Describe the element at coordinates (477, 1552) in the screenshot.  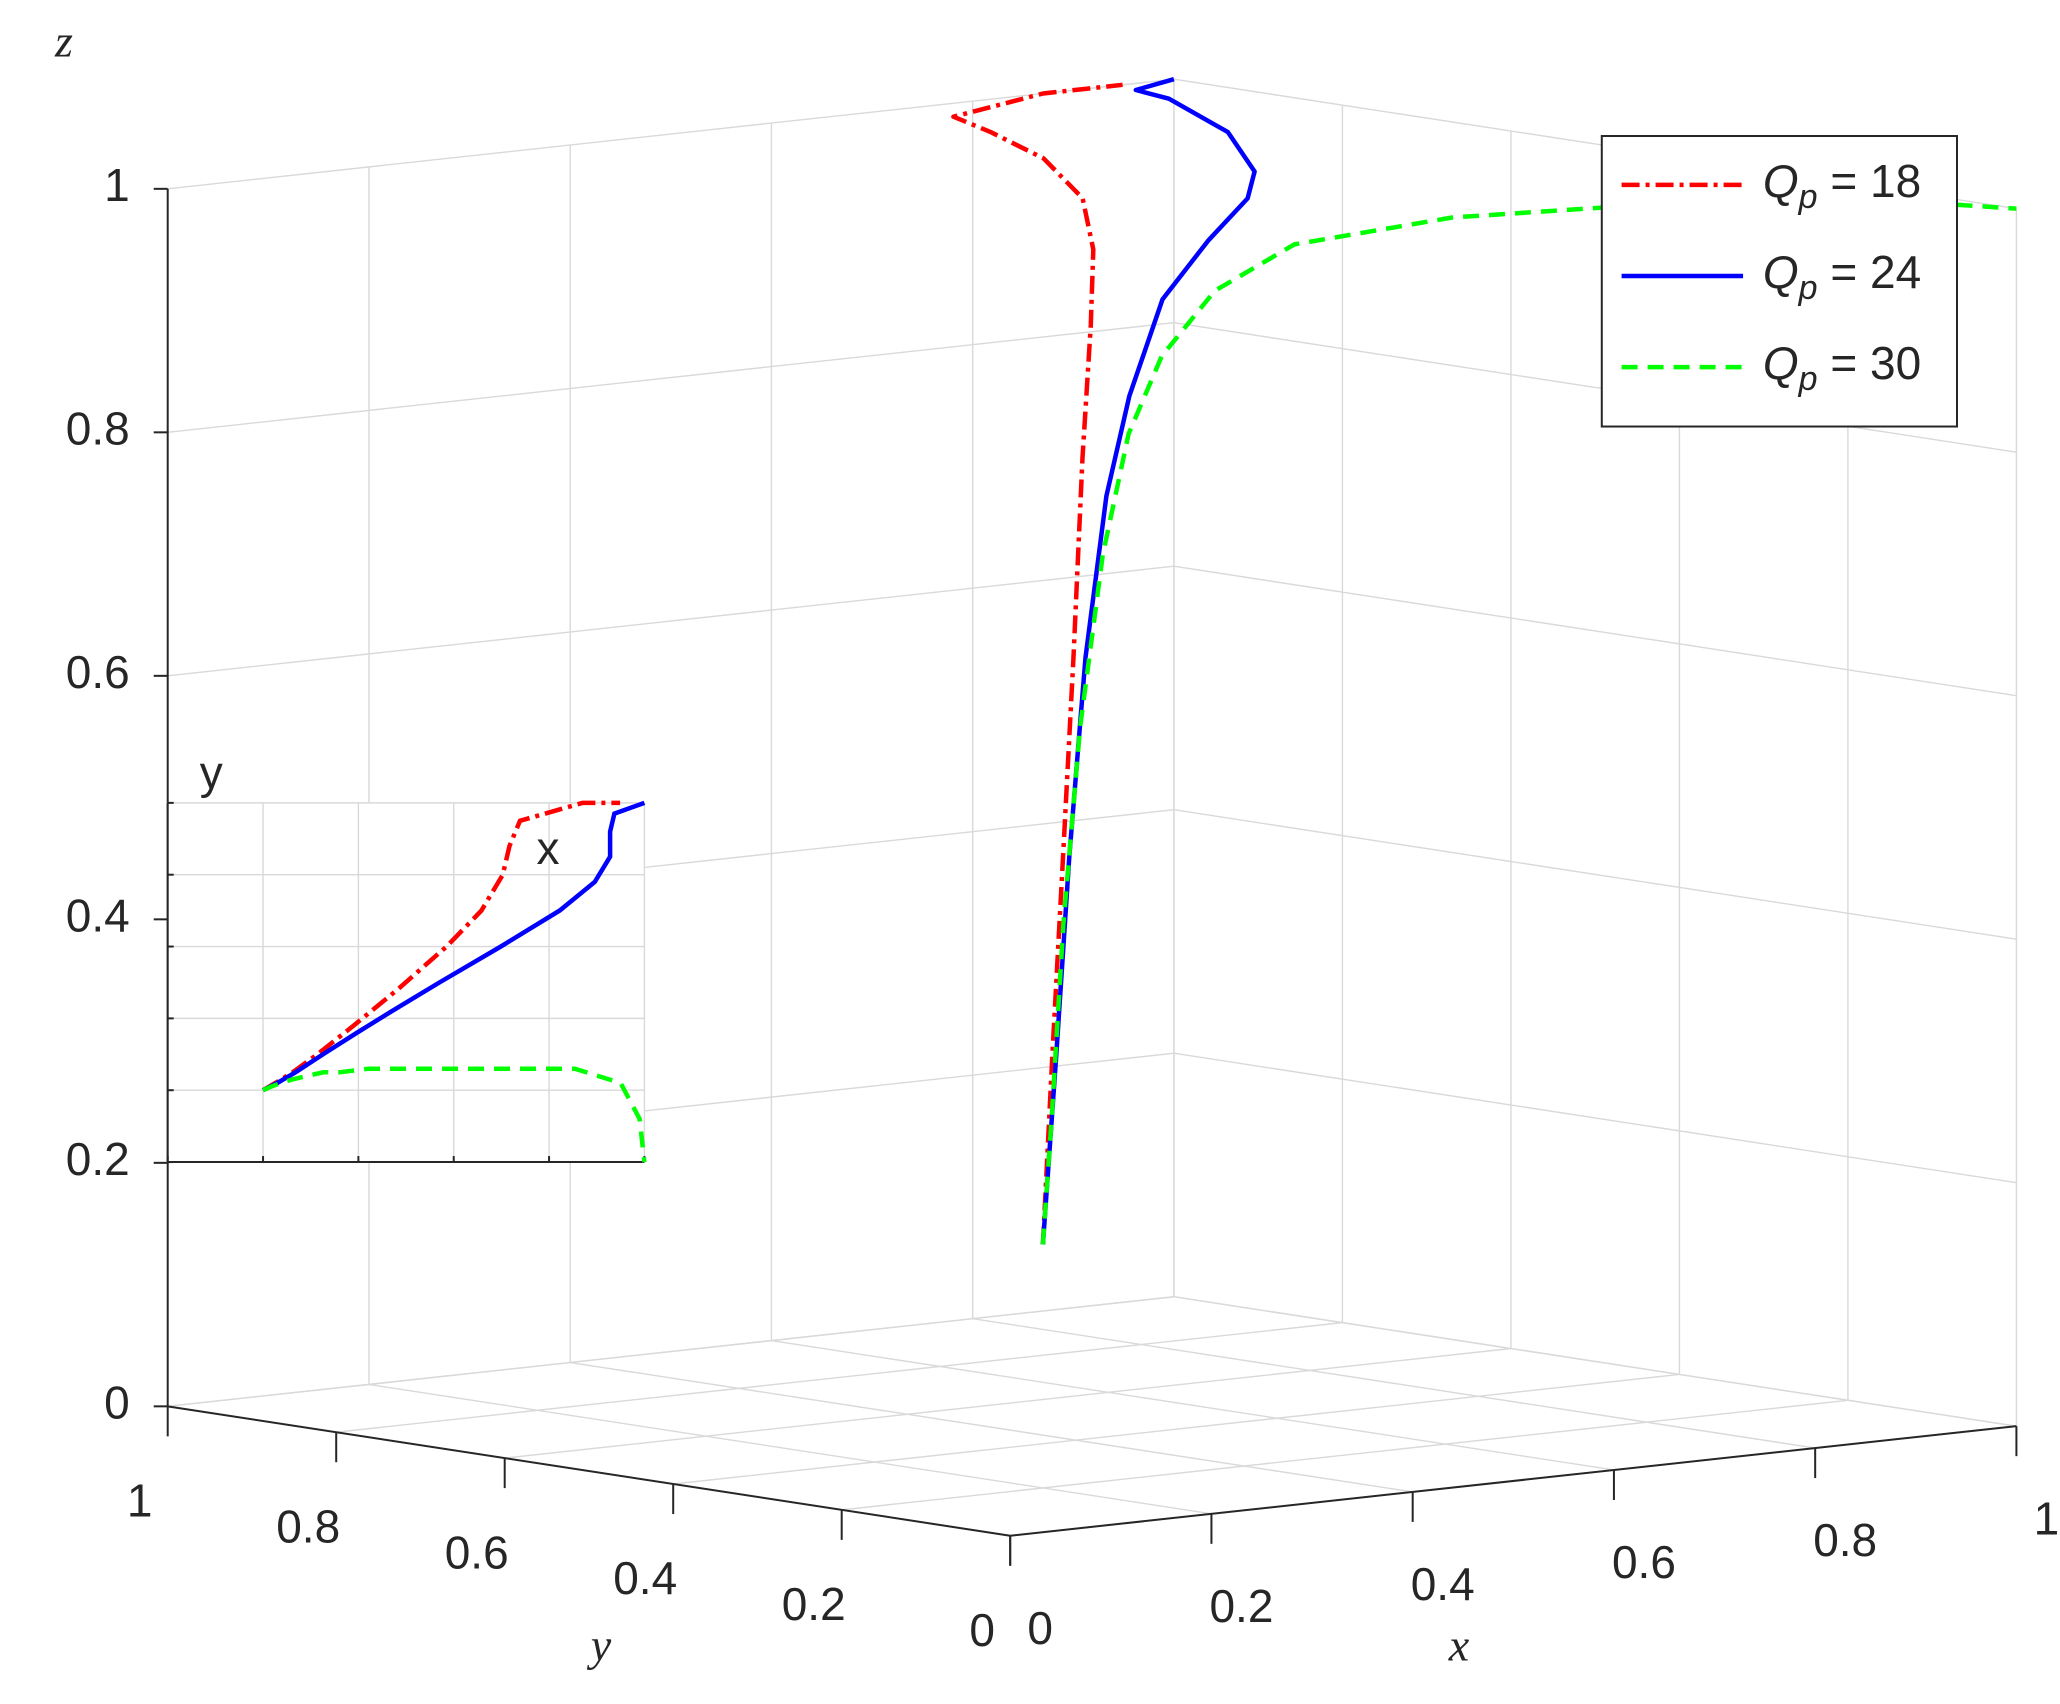
I see `y-tick-label: 0.6` at that location.